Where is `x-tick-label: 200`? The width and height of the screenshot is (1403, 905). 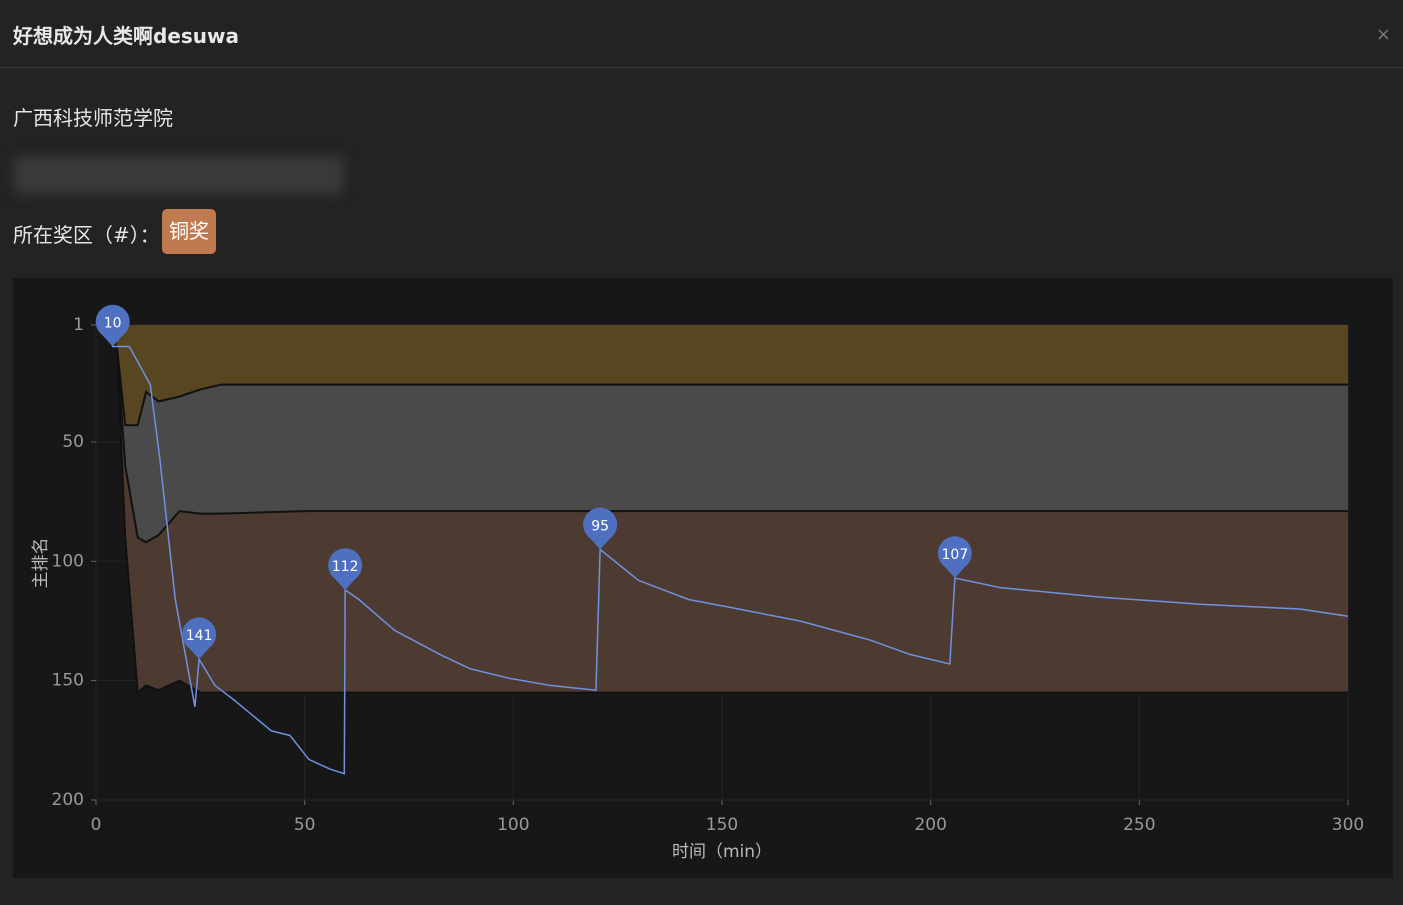
x-tick-label: 200 is located at coordinates (930, 825).